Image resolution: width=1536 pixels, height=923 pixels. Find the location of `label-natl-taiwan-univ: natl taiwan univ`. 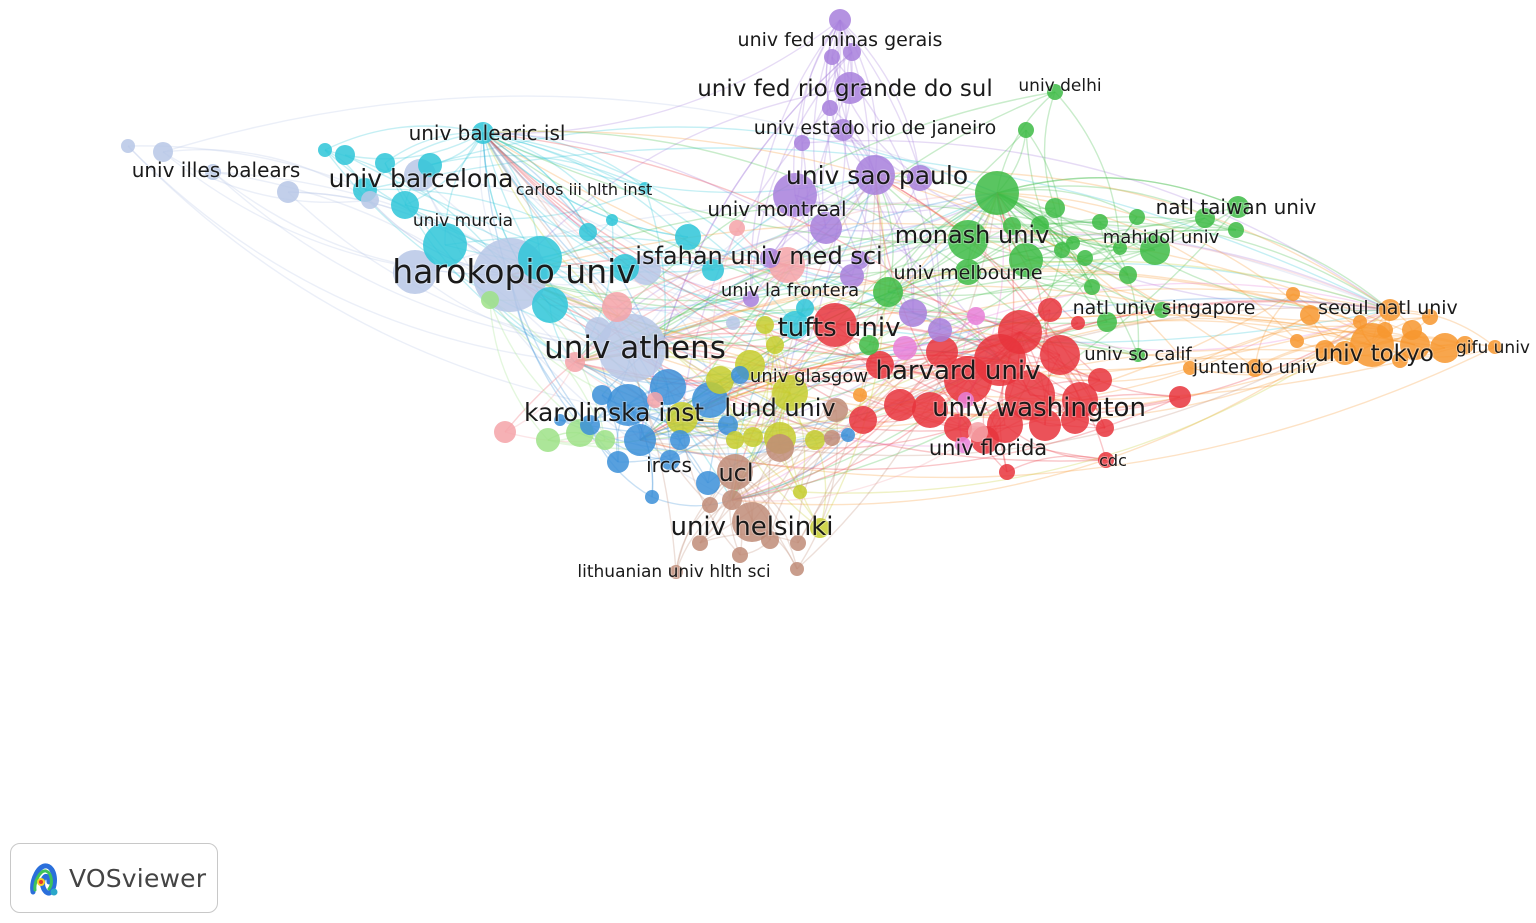

label-natl-taiwan-univ: natl taiwan univ is located at coordinates (1236, 207).